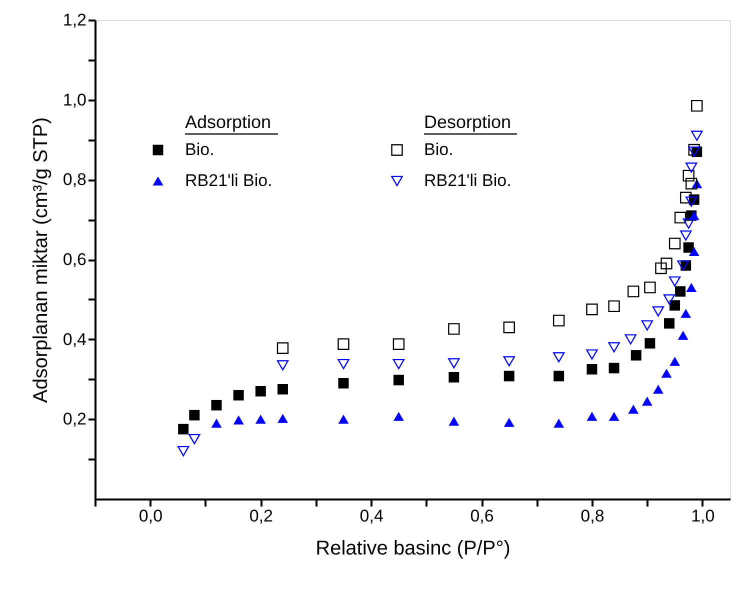  What do you see at coordinates (41, 260) in the screenshot?
I see `y-axis-title: Adsorplanan miktar (cm³/g STP)` at bounding box center [41, 260].